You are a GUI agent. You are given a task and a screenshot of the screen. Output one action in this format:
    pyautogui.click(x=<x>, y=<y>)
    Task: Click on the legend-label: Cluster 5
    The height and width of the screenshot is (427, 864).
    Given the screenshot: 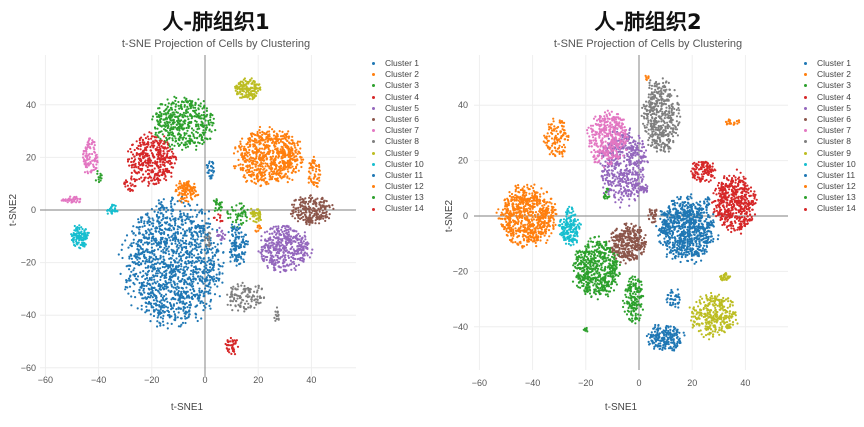 What is the action you would take?
    pyautogui.click(x=402, y=107)
    